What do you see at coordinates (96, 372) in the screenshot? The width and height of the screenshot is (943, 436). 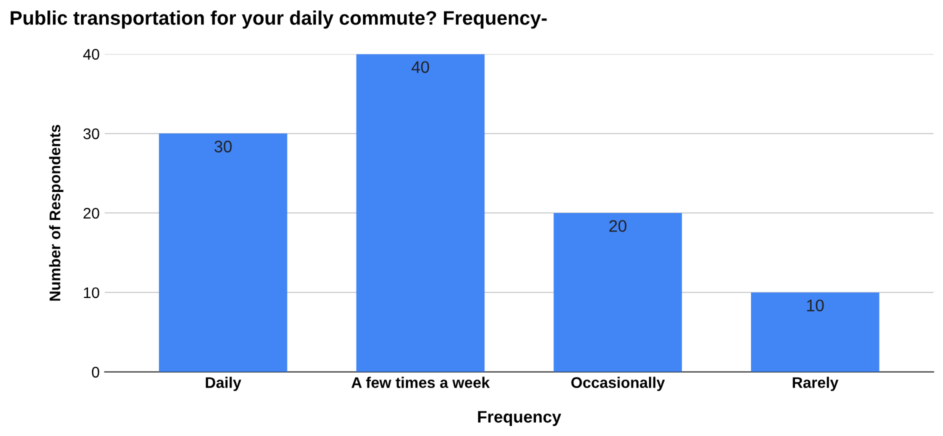 I see `y-tick-label: 0` at bounding box center [96, 372].